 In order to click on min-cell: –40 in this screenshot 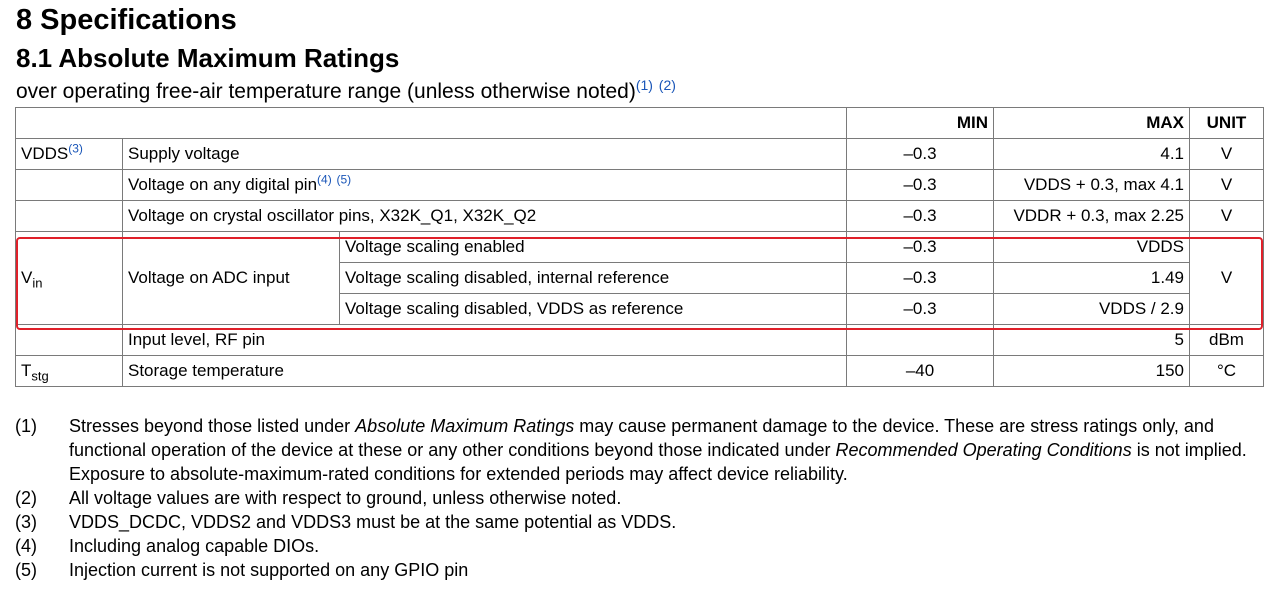, I will do `click(920, 371)`.